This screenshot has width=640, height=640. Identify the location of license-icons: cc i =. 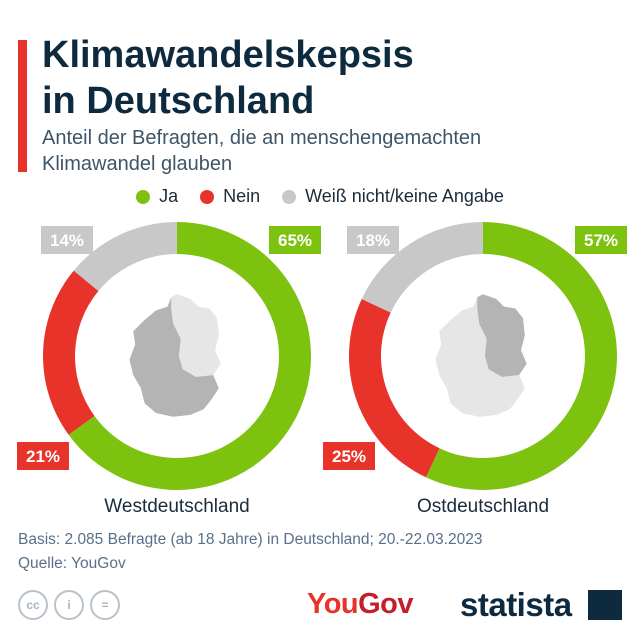
(69, 605).